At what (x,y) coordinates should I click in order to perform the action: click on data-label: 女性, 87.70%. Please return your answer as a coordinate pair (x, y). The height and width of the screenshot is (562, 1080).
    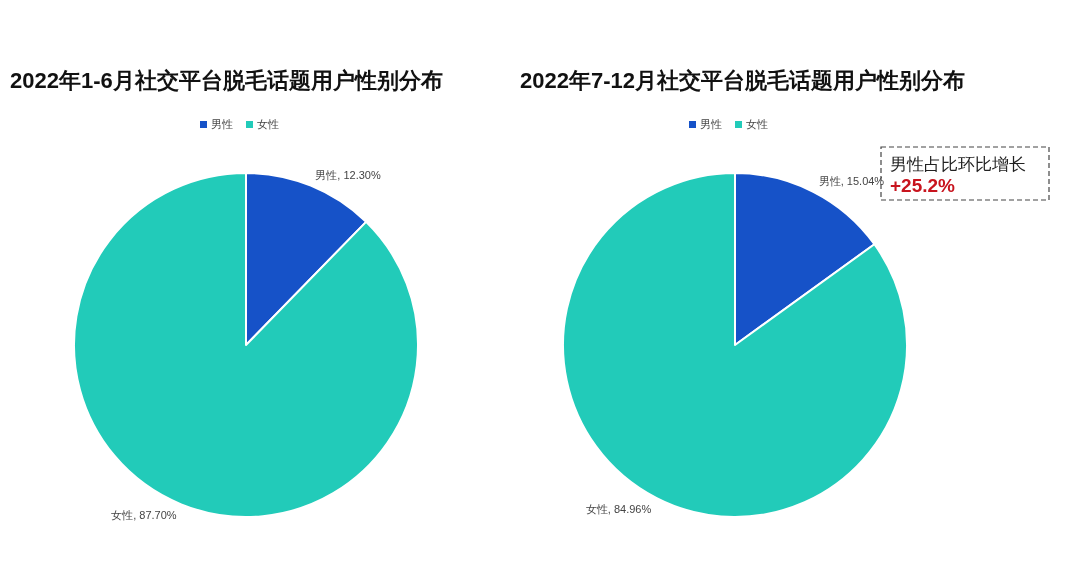
    Looking at the image, I should click on (144, 515).